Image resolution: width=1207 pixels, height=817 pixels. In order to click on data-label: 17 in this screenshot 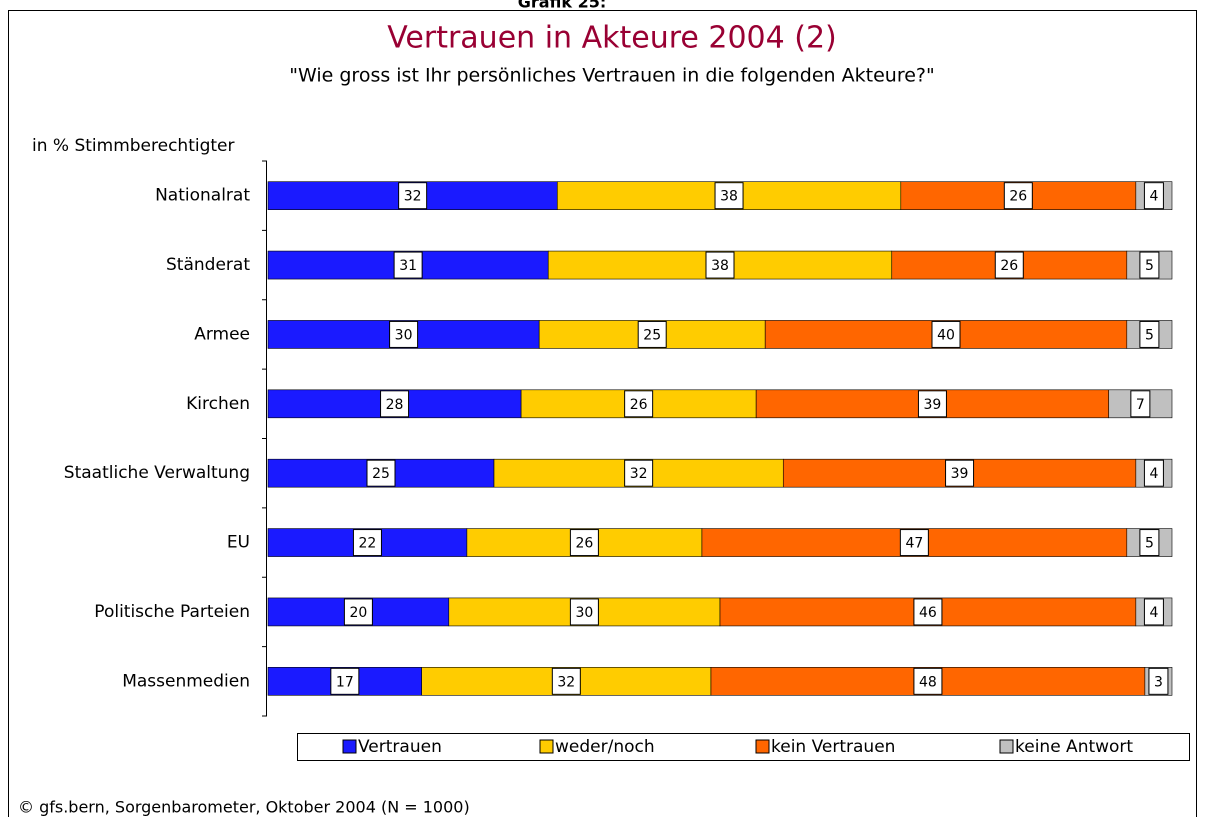, I will do `click(345, 682)`.